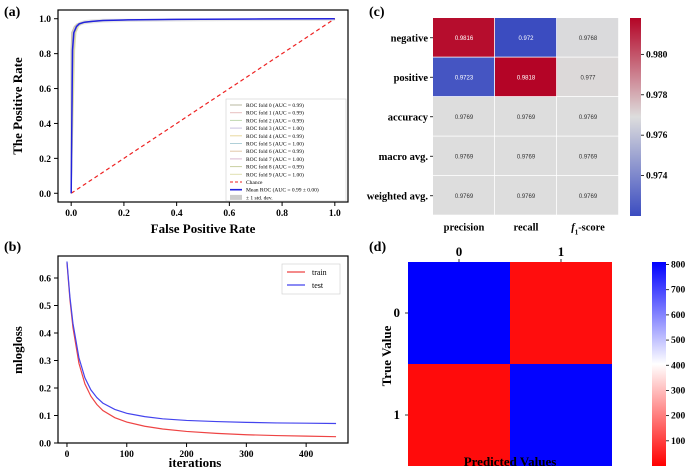 This screenshot has width=700, height=471. I want to click on report-col-label-main: recall, so click(526, 228).